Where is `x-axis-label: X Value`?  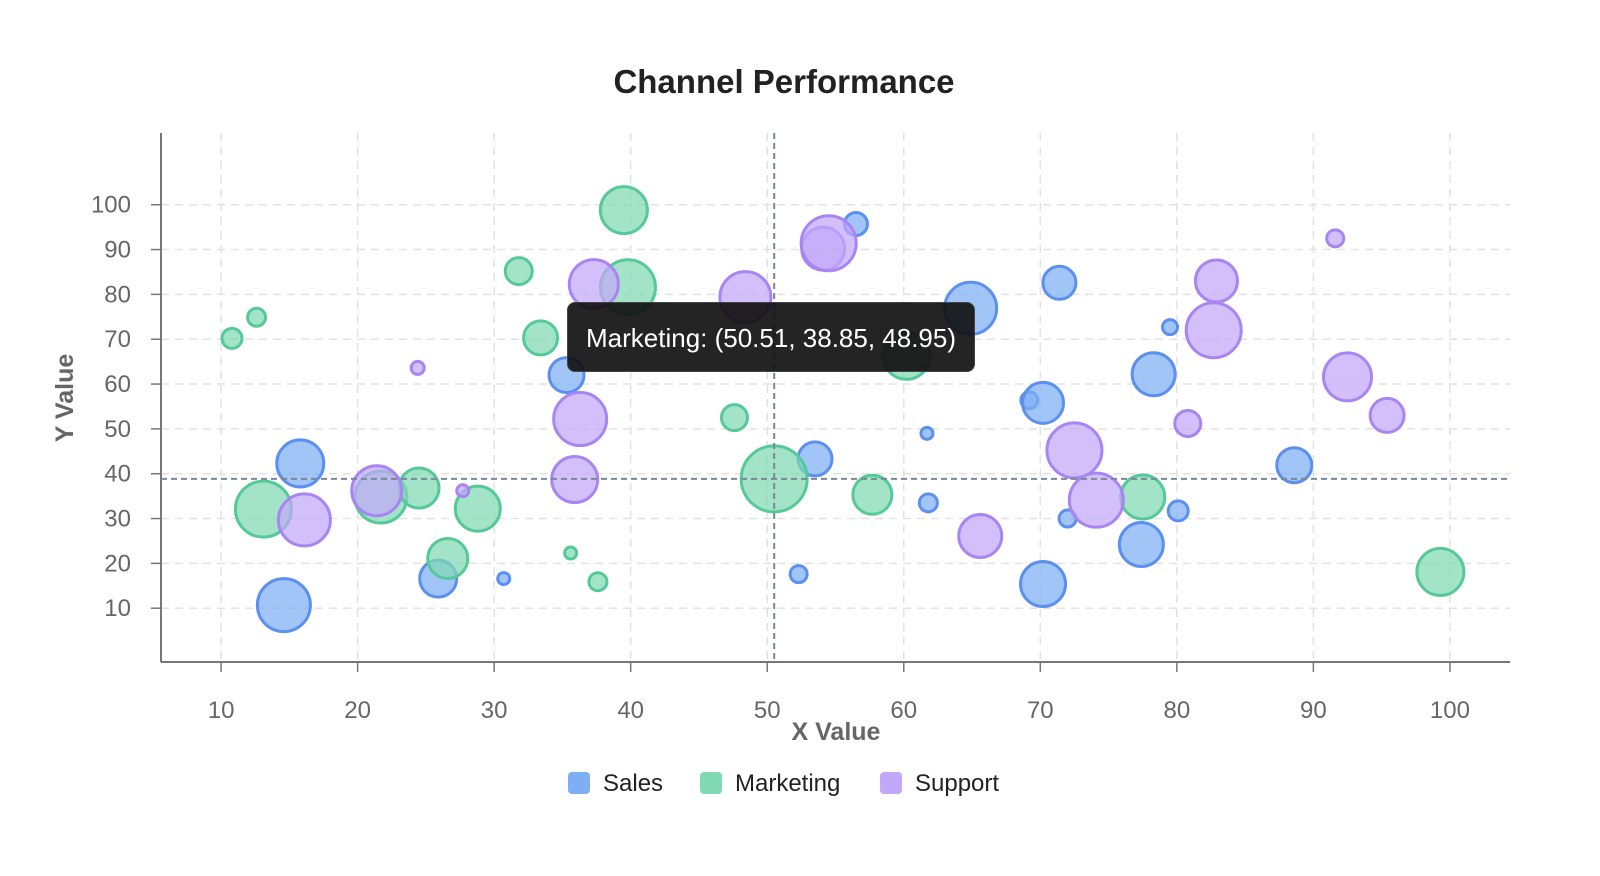 x-axis-label: X Value is located at coordinates (836, 732).